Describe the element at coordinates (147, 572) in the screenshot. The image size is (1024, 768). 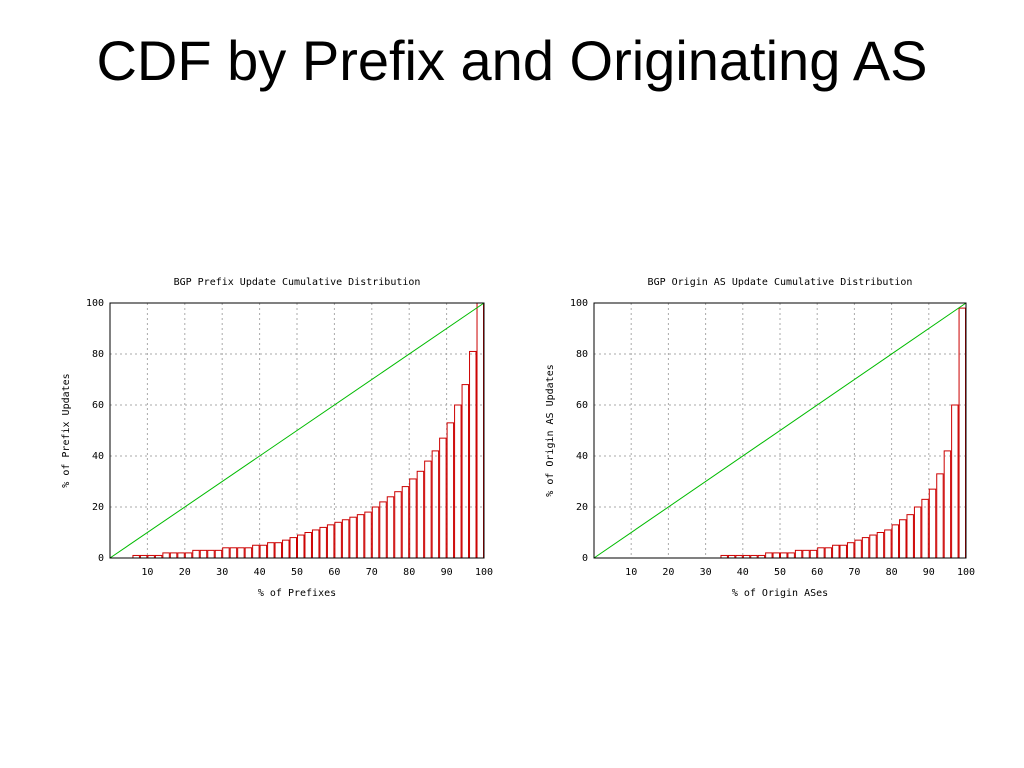
I see `x-tick-label: 10` at that location.